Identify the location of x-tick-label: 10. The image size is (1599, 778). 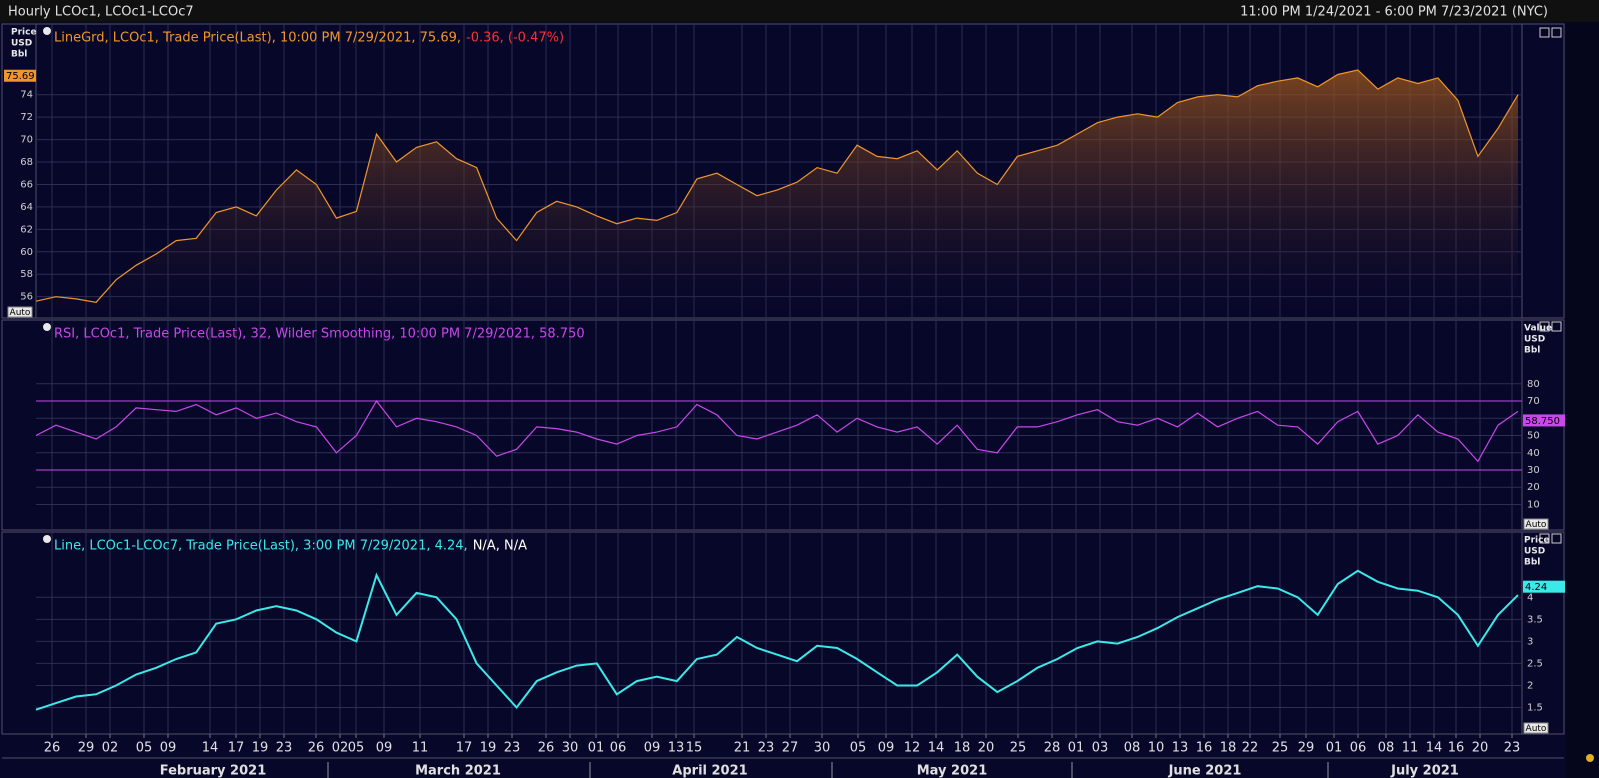
(1156, 748).